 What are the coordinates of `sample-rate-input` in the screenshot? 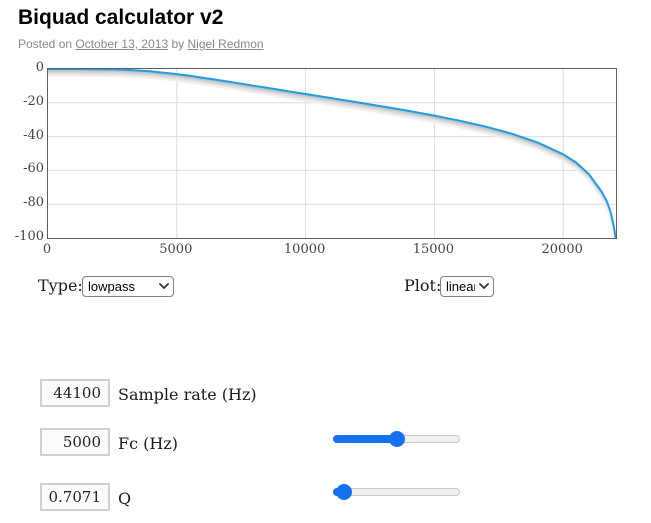 It's located at (75, 393).